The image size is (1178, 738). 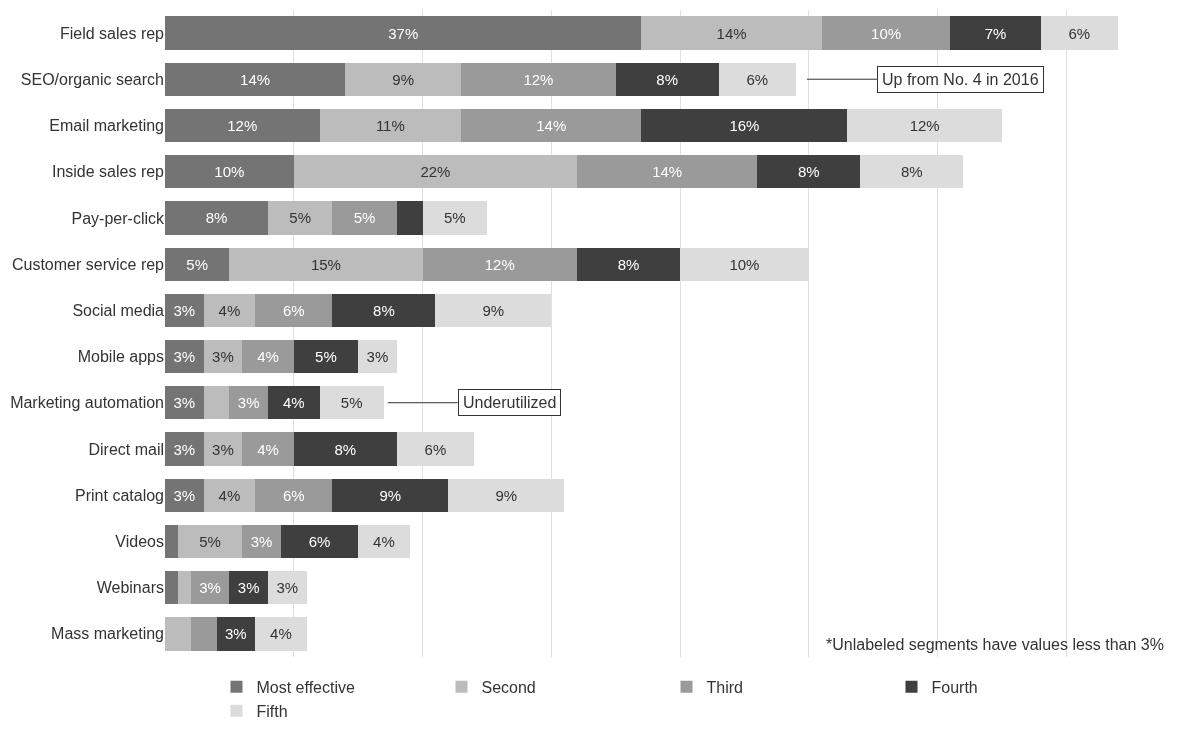 I want to click on y-tick-label: Print catalog, so click(x=119, y=495).